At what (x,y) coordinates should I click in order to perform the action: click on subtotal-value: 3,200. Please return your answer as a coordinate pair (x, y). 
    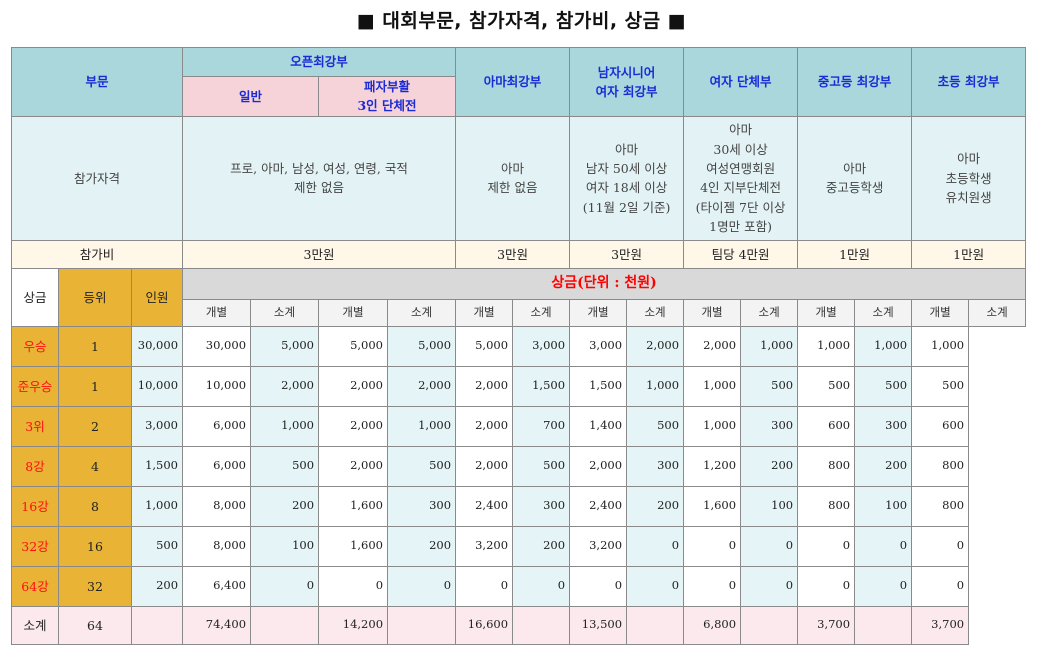
    Looking at the image, I should click on (484, 546).